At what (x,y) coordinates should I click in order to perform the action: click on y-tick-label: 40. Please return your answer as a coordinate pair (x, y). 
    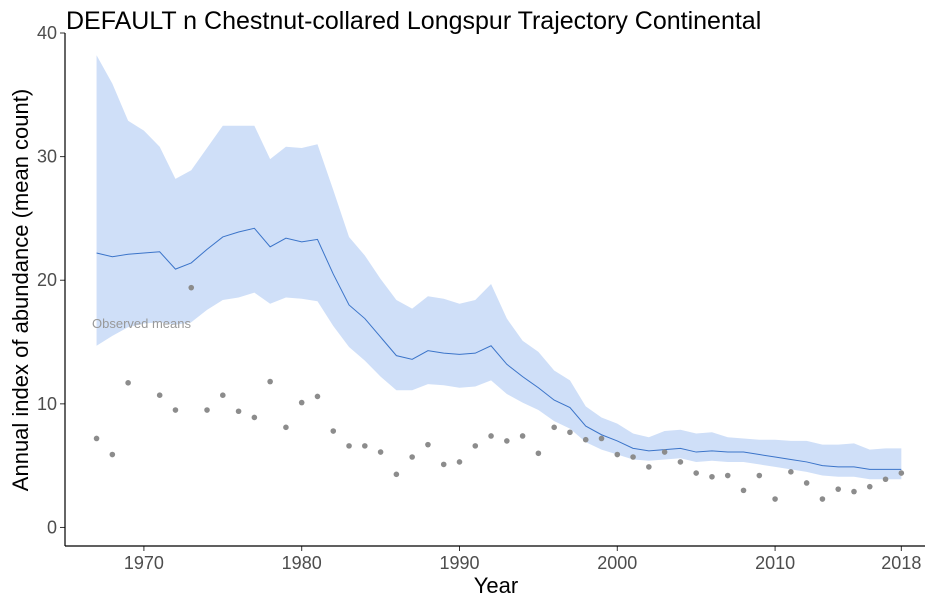
    Looking at the image, I should click on (47, 33).